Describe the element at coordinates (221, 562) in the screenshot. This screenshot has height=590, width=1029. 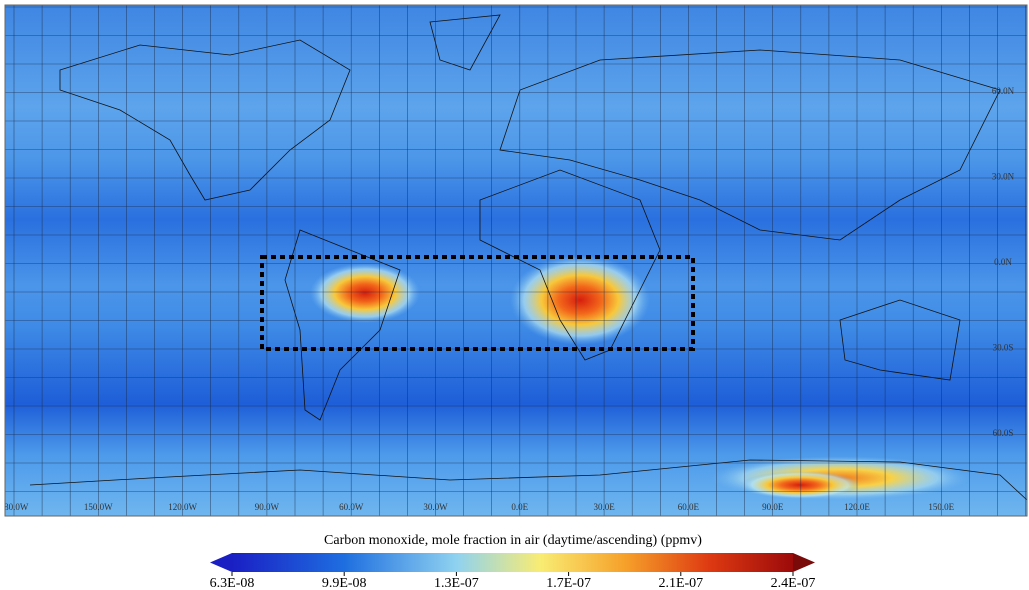
I see `colorbar-arrow-low` at that location.